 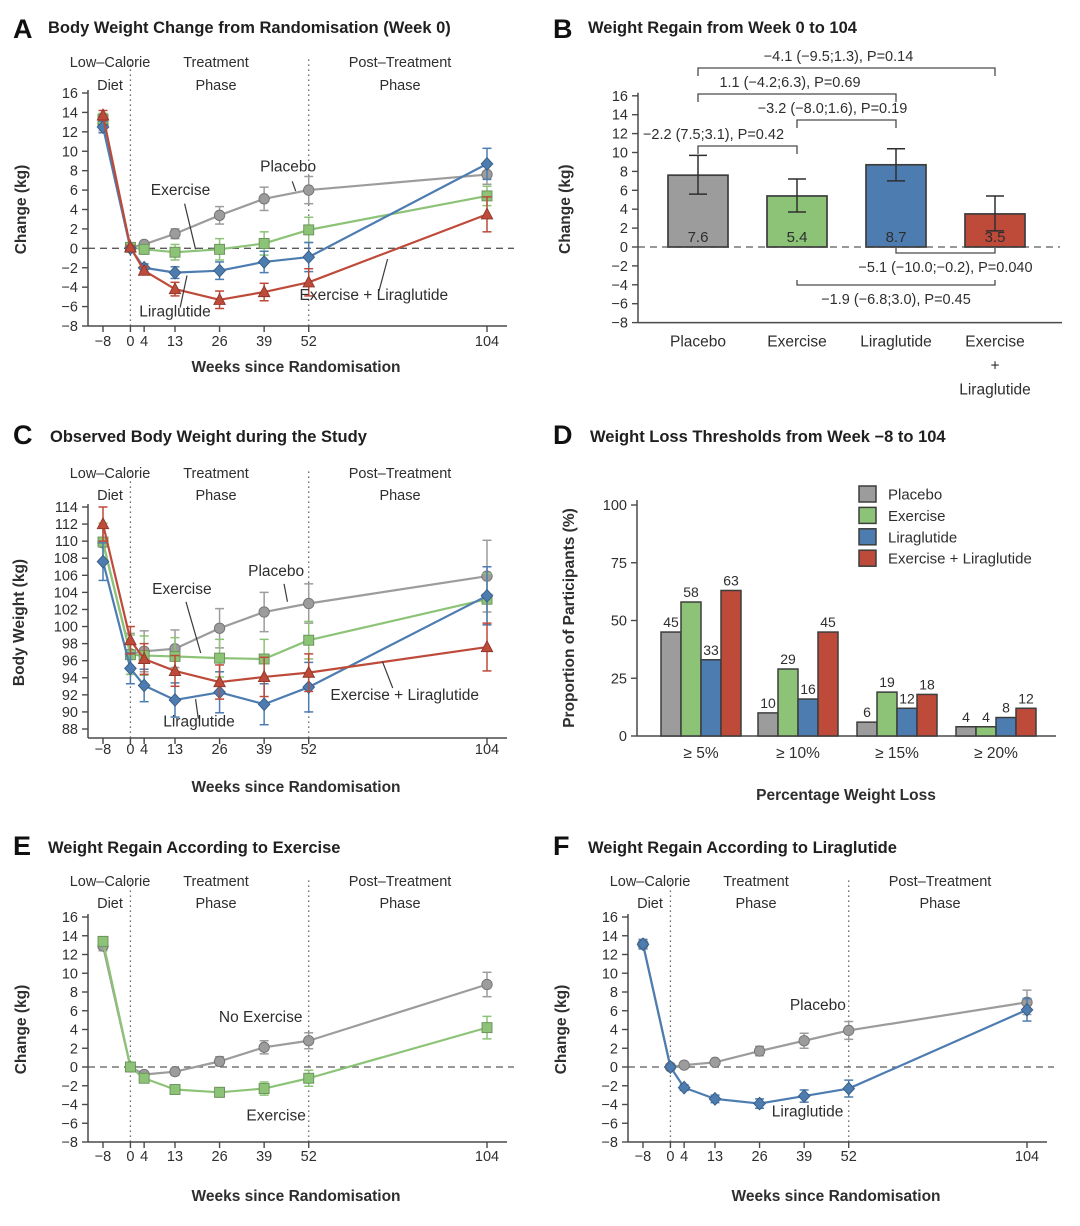 I want to click on phase-label: Treatment, so click(x=216, y=63).